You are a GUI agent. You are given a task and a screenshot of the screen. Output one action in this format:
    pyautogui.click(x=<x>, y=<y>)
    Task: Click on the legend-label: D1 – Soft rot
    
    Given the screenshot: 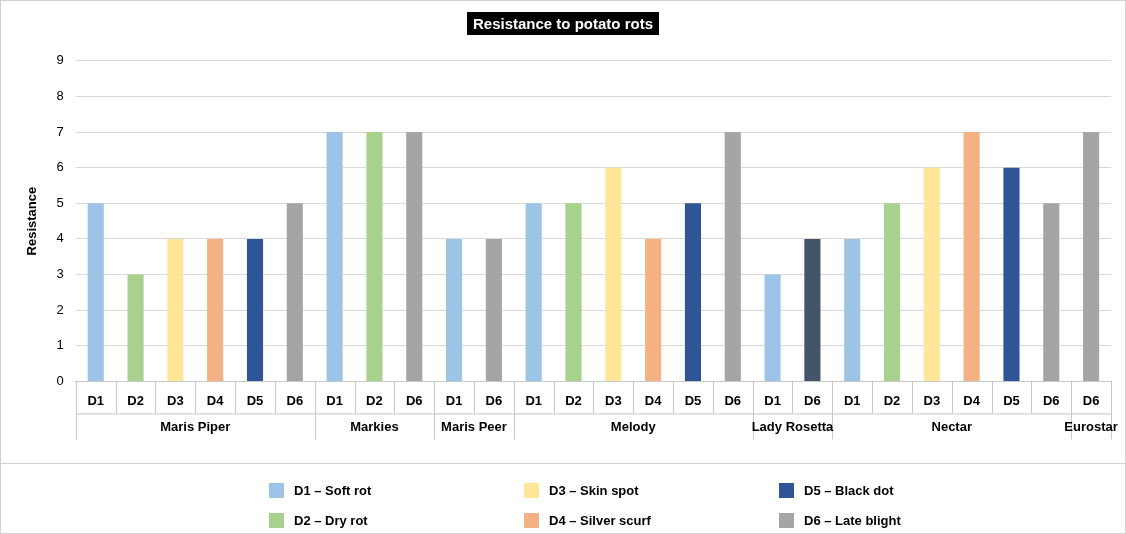 What is the action you would take?
    pyautogui.click(x=333, y=490)
    